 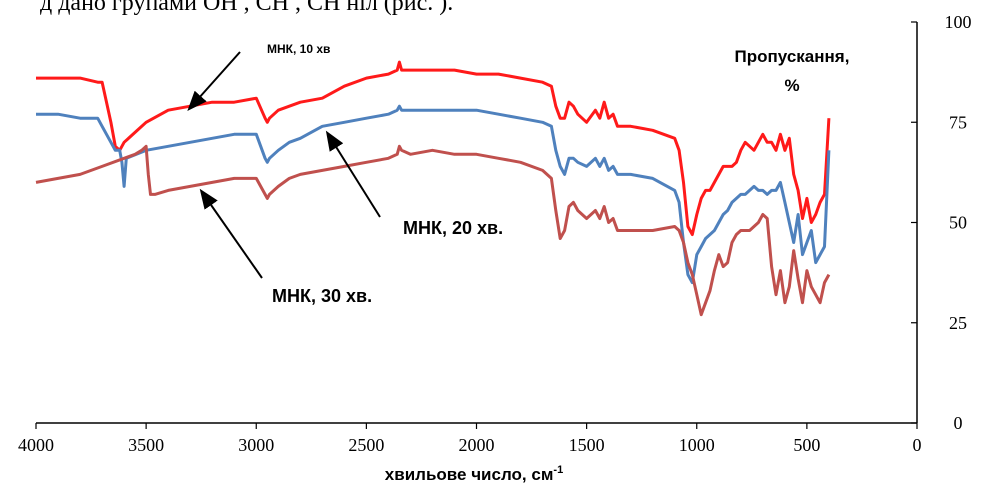 What do you see at coordinates (958, 22) in the screenshot?
I see `y-tick-label: 100` at bounding box center [958, 22].